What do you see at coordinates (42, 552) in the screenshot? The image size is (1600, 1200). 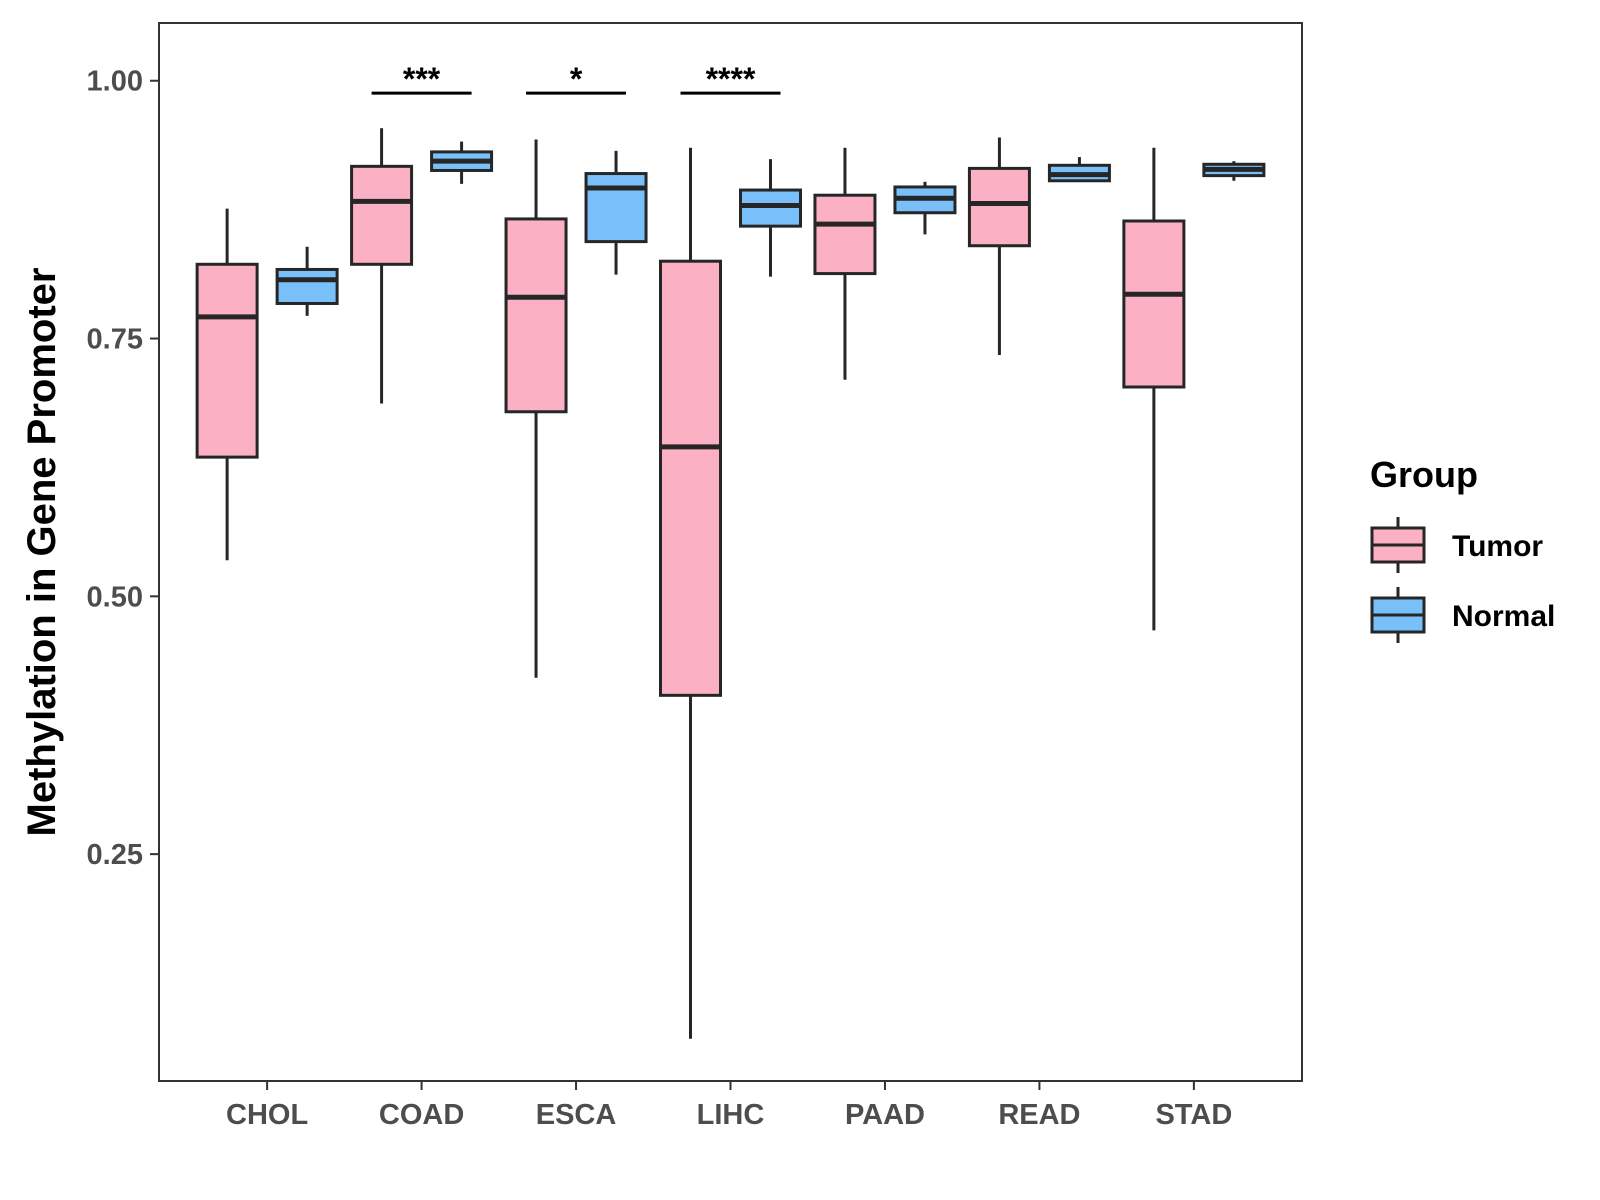 I see `y-axis-title: Methylation in Gene Promoter` at bounding box center [42, 552].